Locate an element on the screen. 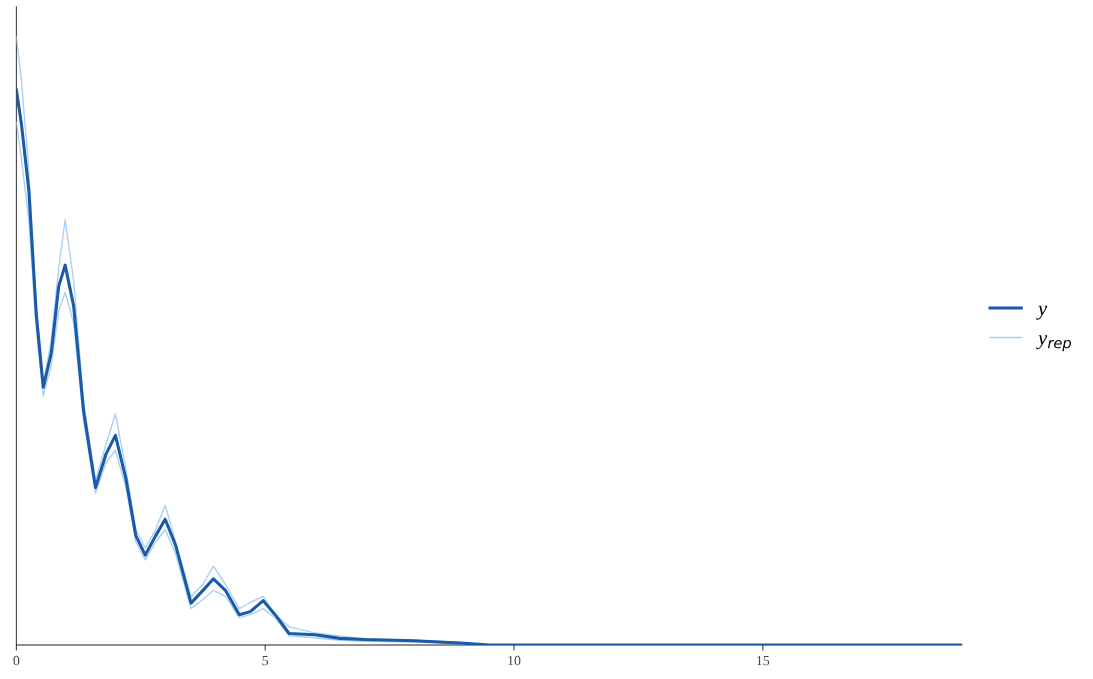 The width and height of the screenshot is (1093, 679). legend-label: y$_{rep}$ is located at coordinates (1053, 343).